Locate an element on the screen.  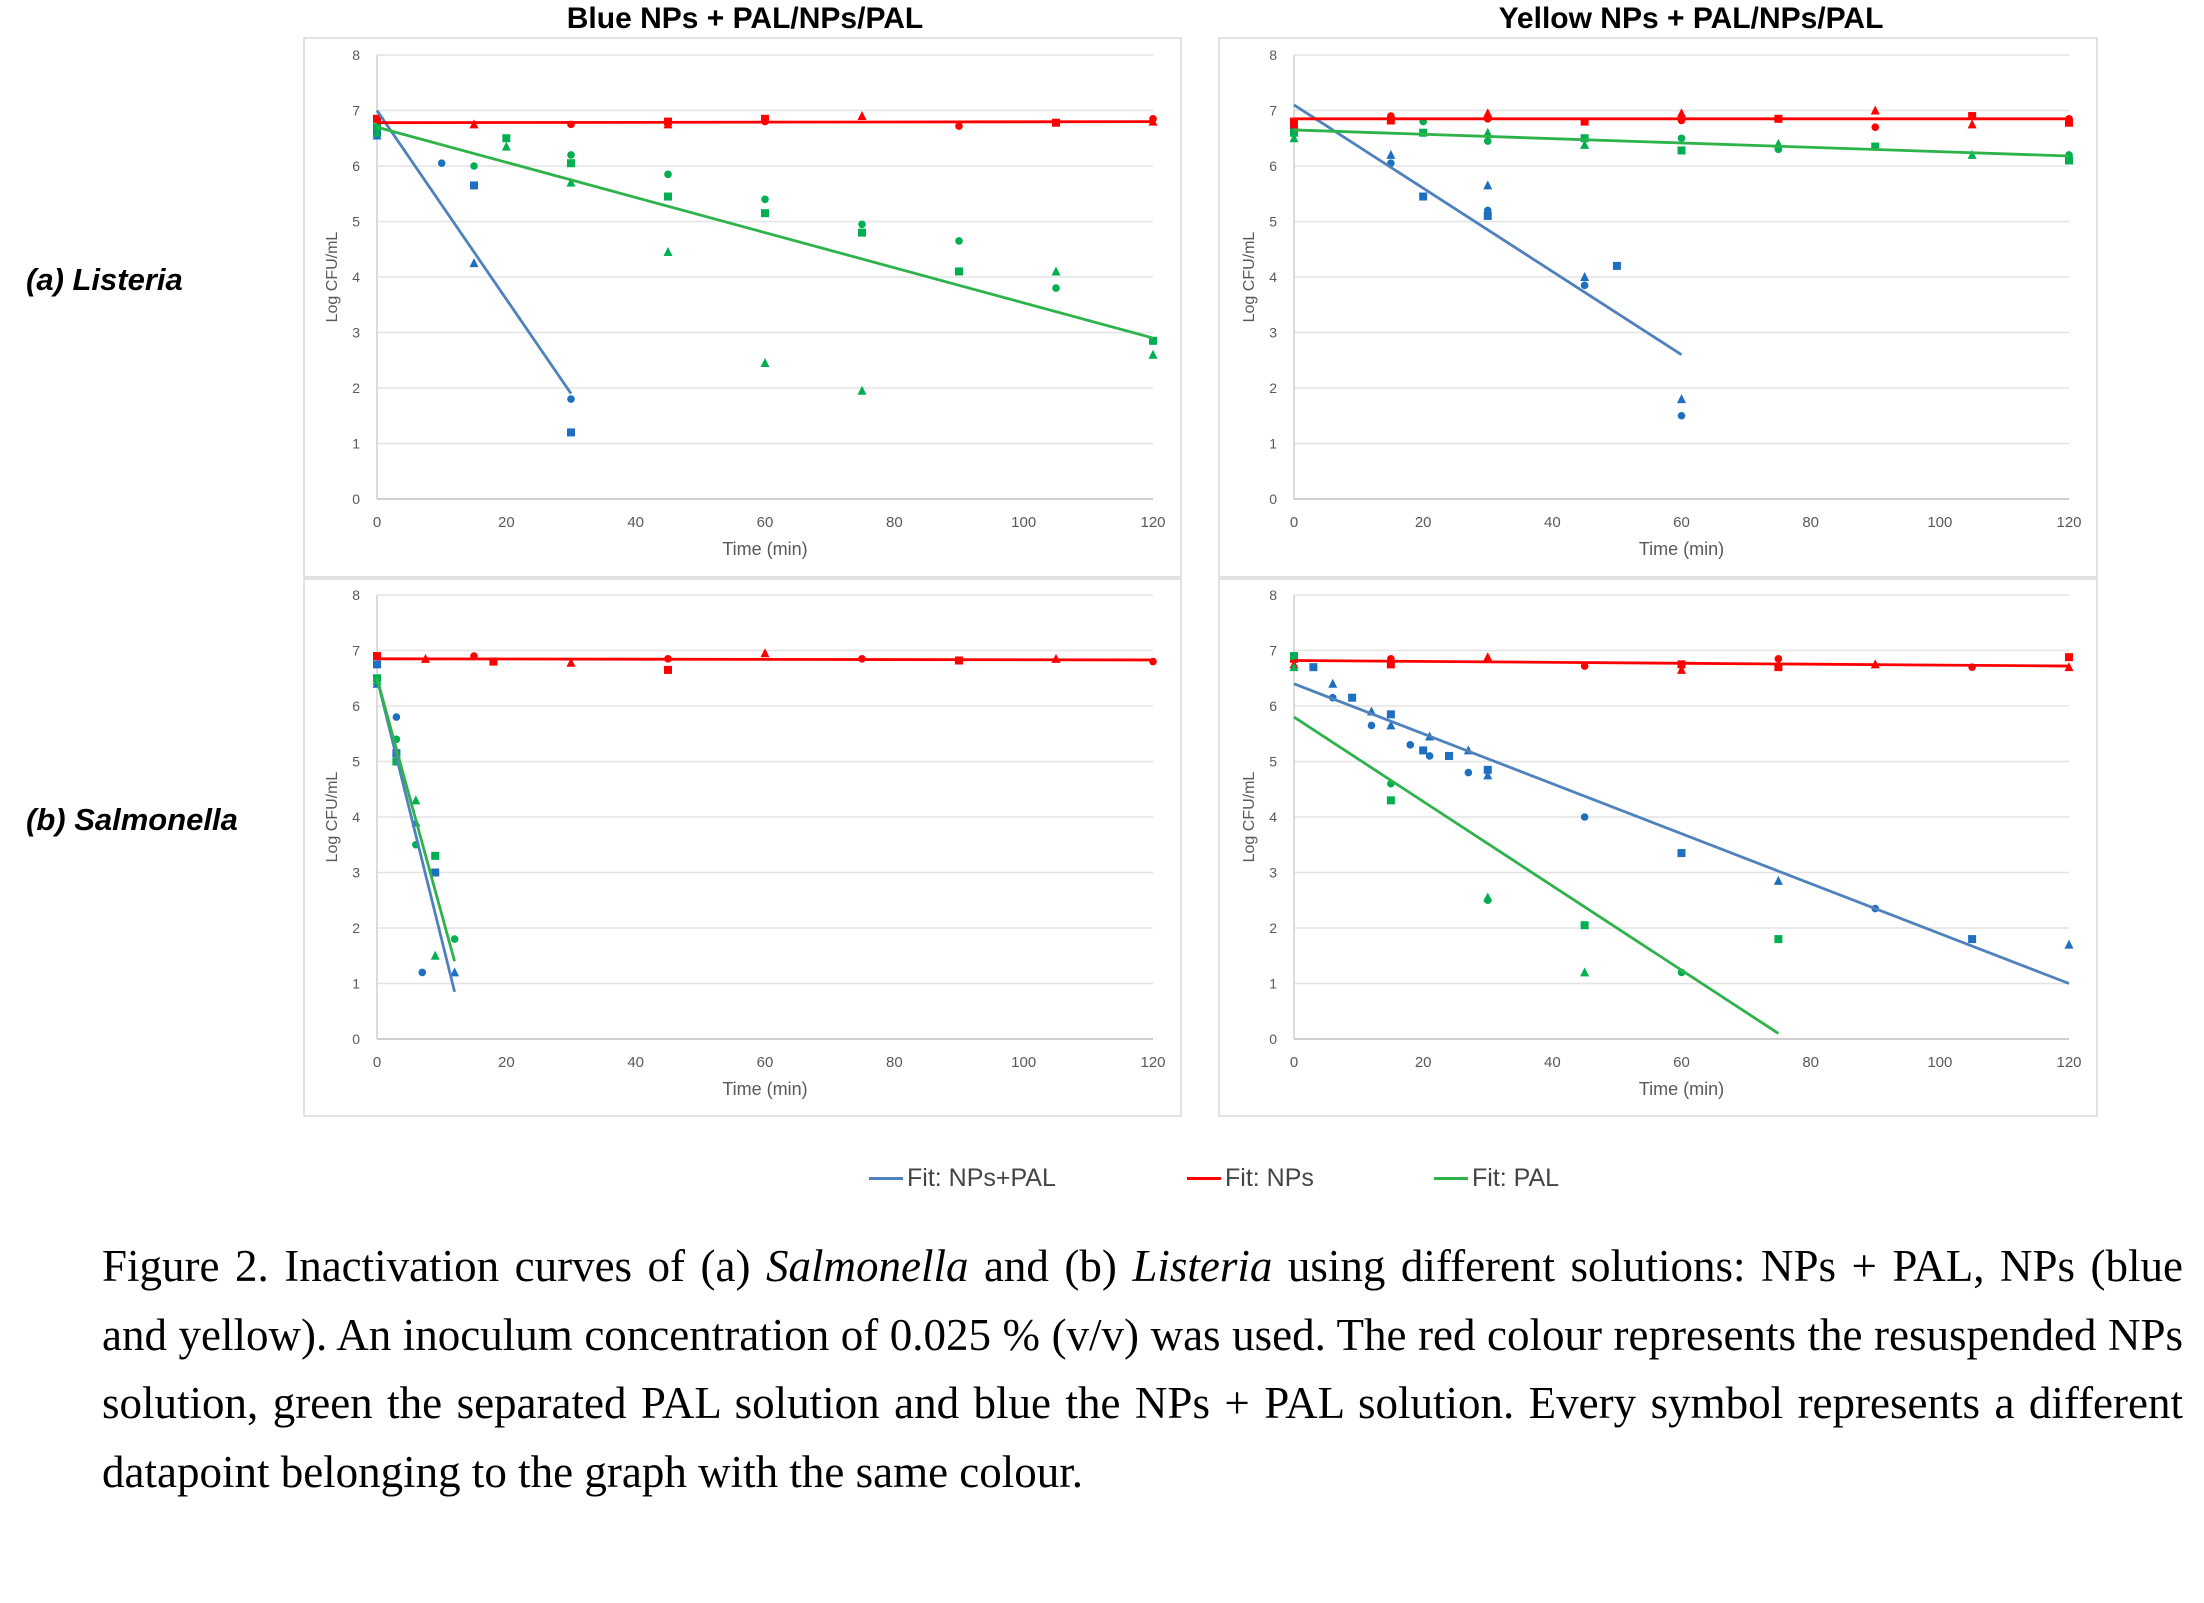
y-tick-label: 2 is located at coordinates (356, 388).